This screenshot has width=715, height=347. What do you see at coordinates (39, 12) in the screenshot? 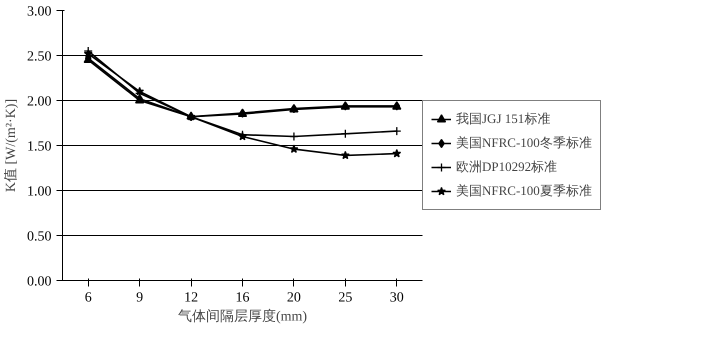
I see `y-tick-label: 3.00` at bounding box center [39, 12].